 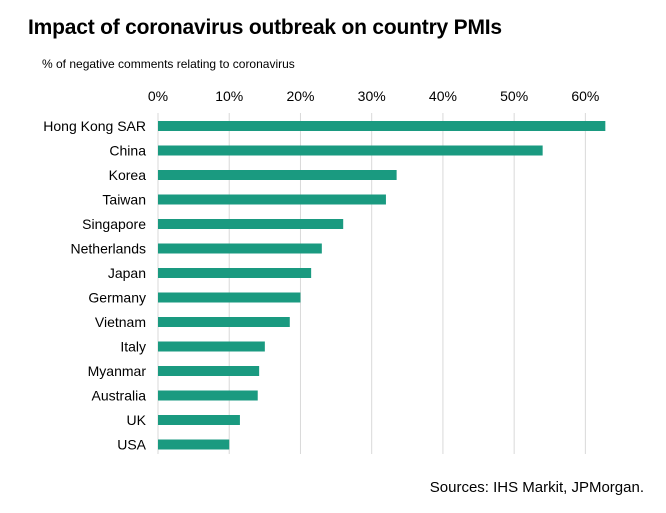 I want to click on category-label: Korea, so click(x=128, y=175).